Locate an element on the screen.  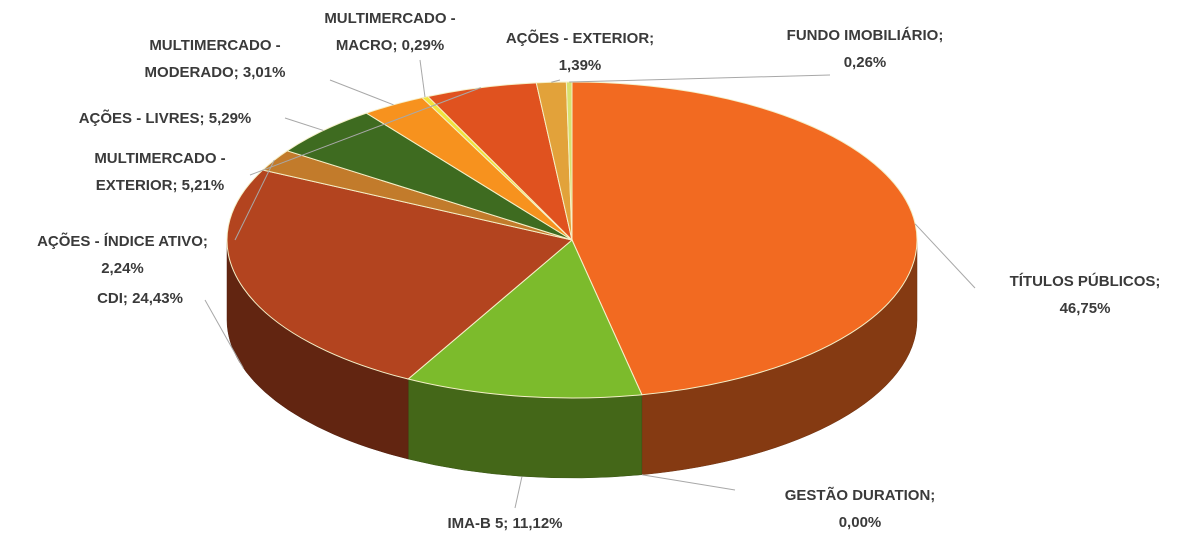
value-label: 3,01% is located at coordinates (264, 72).